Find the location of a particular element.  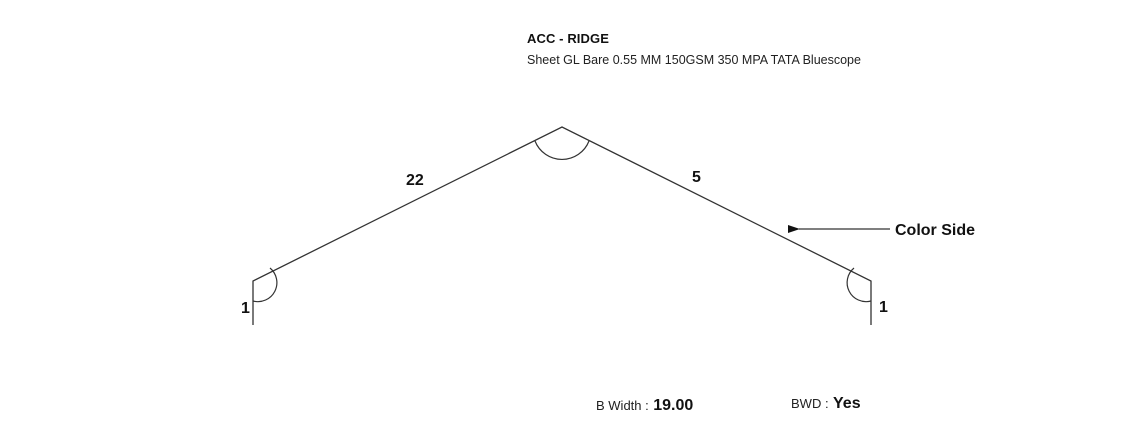

left-slope-label: 22 is located at coordinates (415, 180).